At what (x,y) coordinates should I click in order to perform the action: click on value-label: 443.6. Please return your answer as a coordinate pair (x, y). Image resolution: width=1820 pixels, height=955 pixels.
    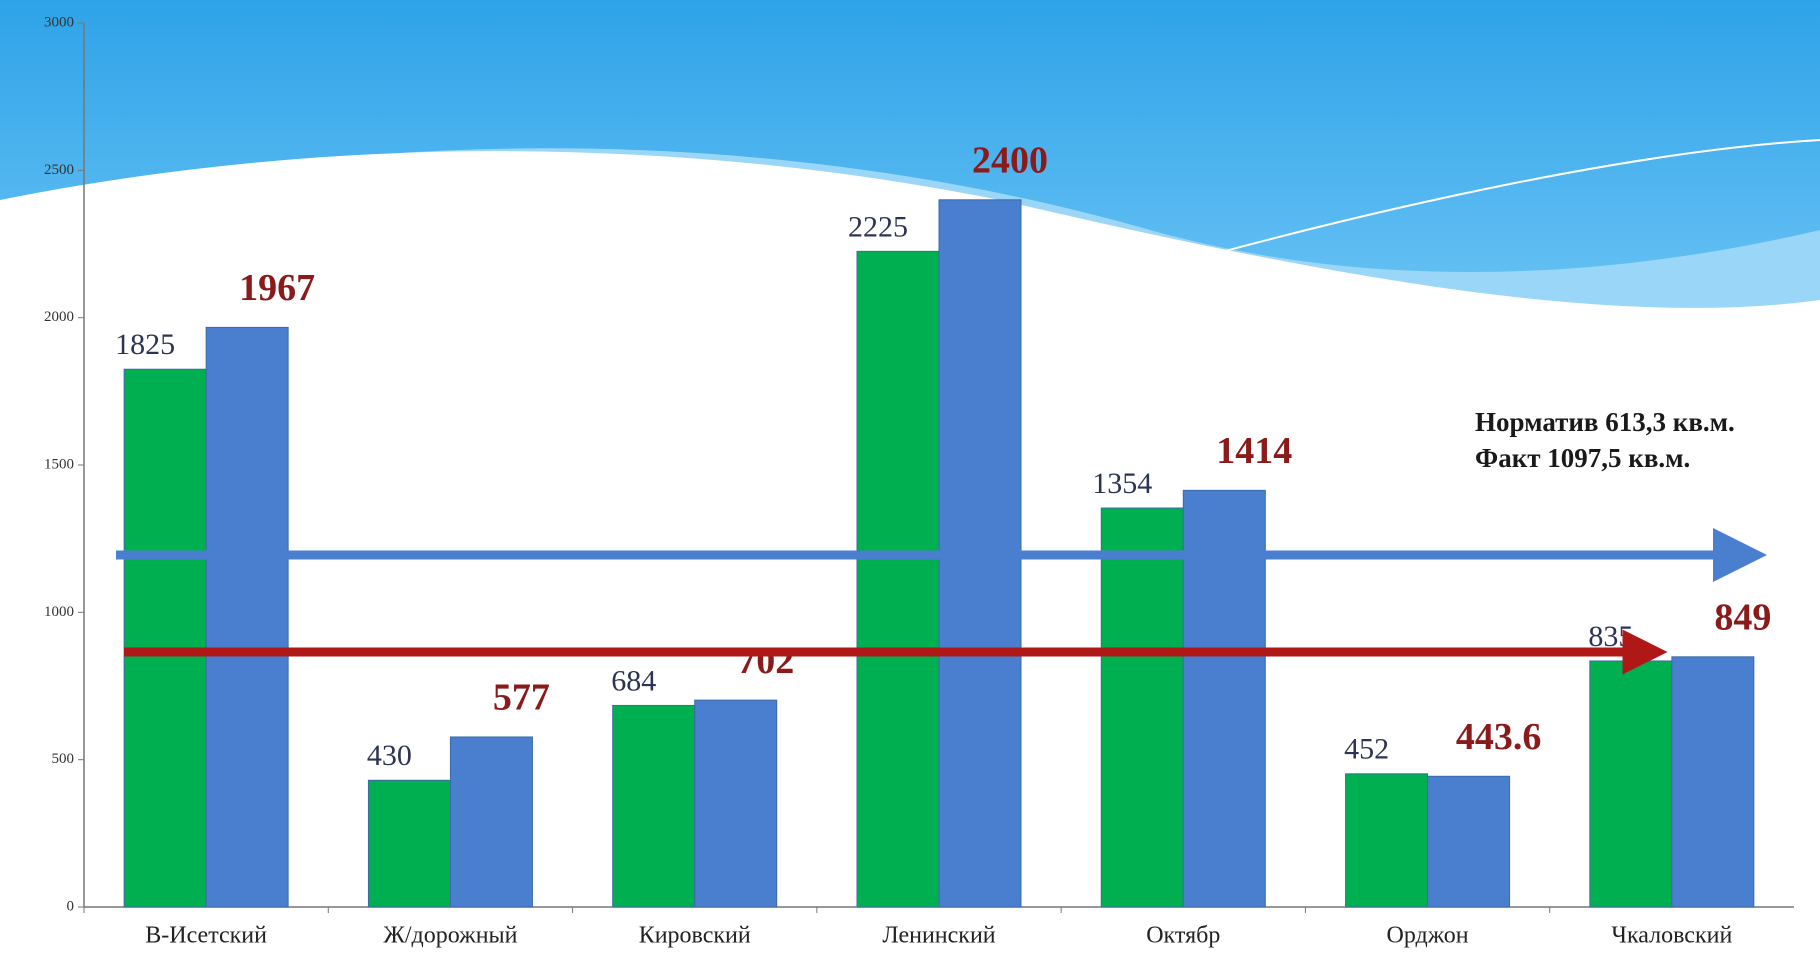
    Looking at the image, I should click on (1499, 737).